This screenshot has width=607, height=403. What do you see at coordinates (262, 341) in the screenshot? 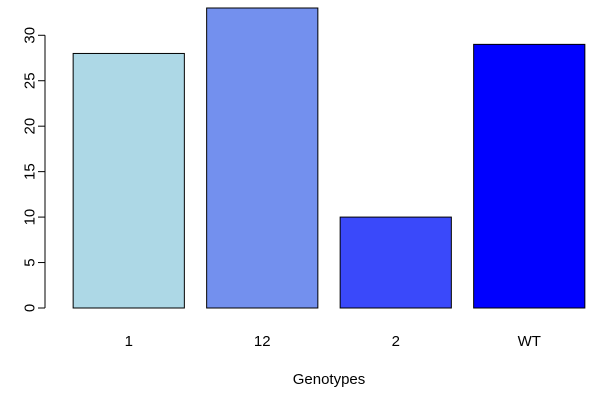
I see `x-tick-label: 12` at bounding box center [262, 341].